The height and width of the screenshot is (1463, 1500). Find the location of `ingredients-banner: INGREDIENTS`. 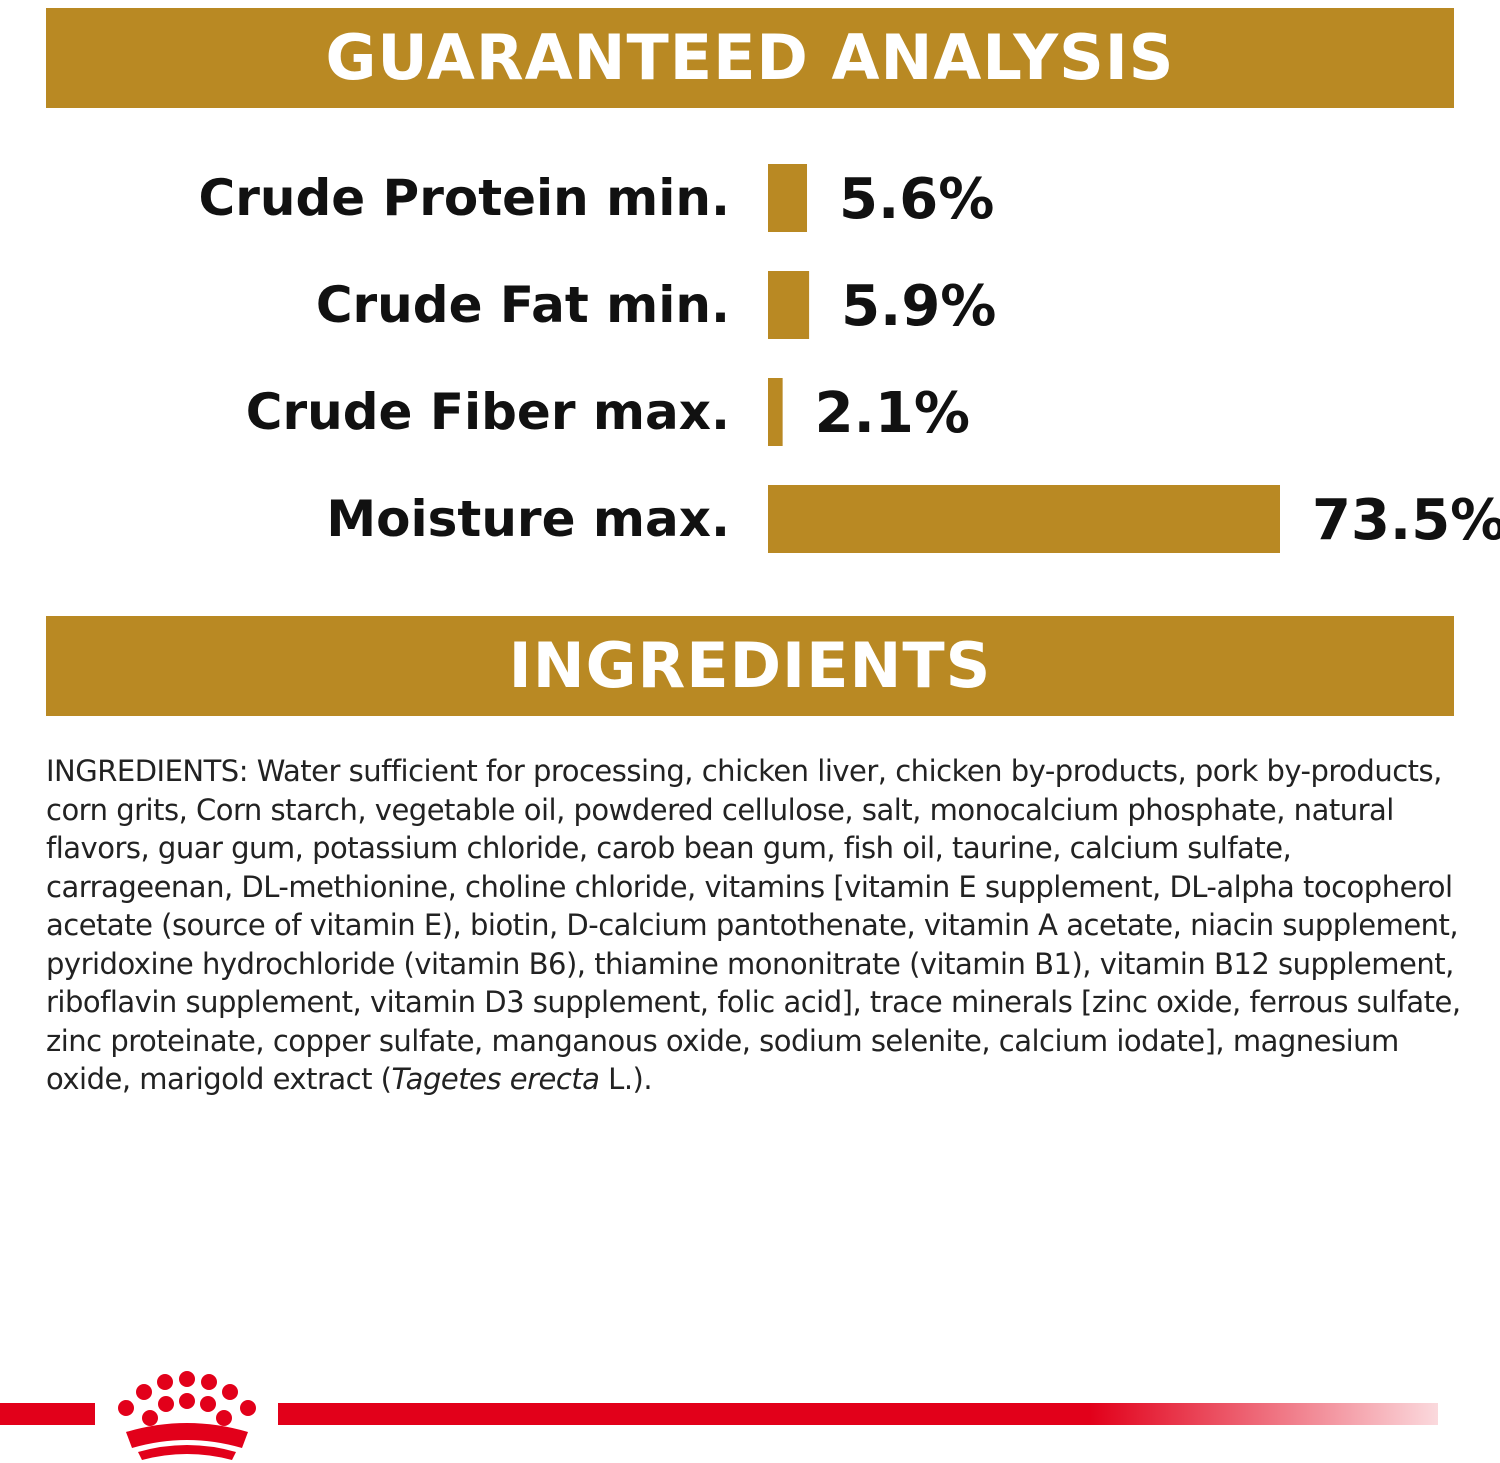

ingredients-banner: INGREDIENTS is located at coordinates (750, 666).